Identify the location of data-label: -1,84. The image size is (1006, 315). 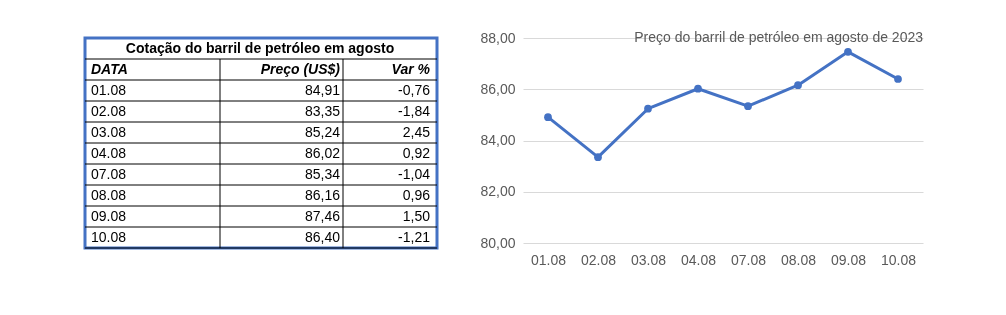
(414, 110).